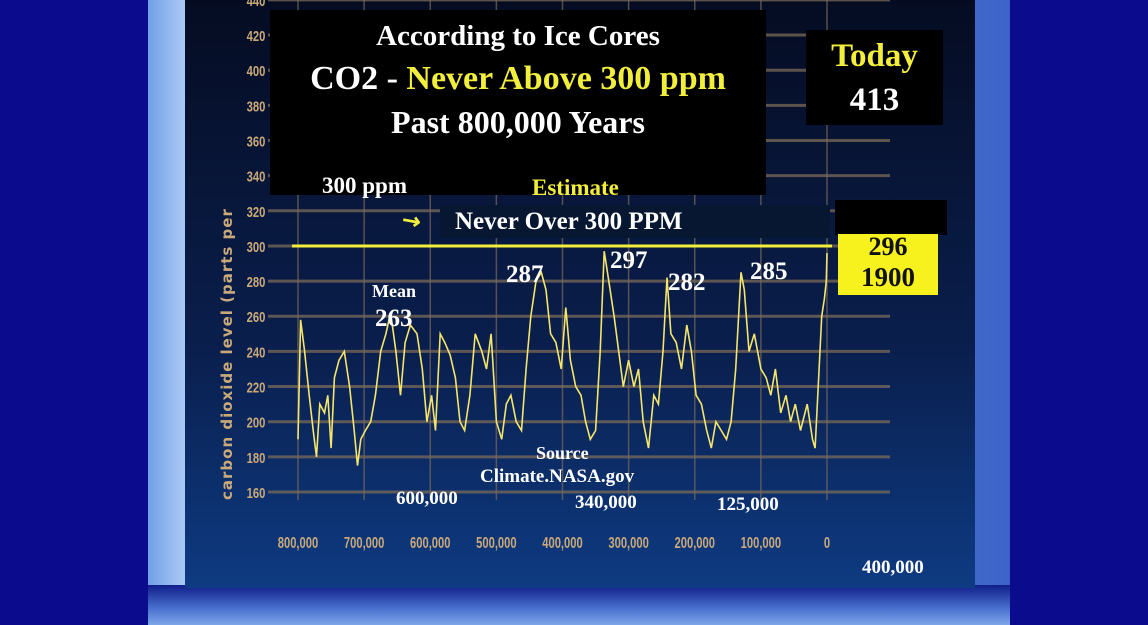 The height and width of the screenshot is (625, 1148). What do you see at coordinates (496, 542) in the screenshot?
I see `x-tick-label: 500,000` at bounding box center [496, 542].